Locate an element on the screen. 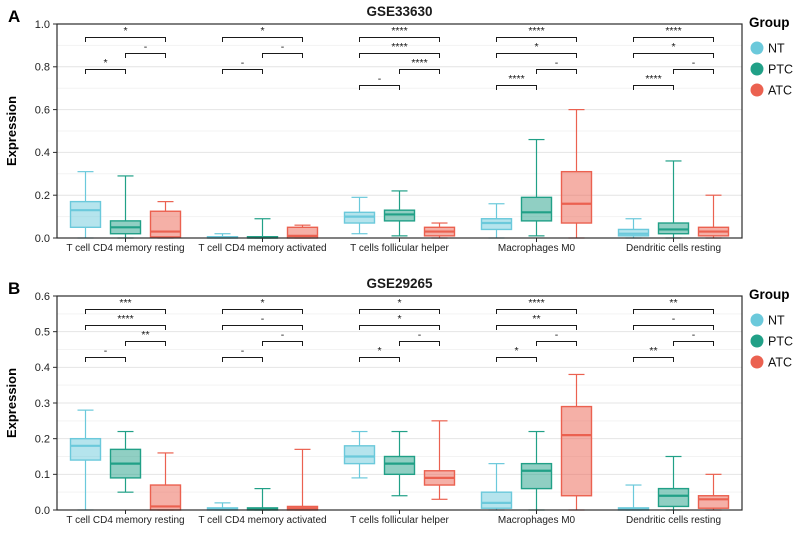  x-axis-category-label: T cell CD4 memory activated is located at coordinates (262, 248).